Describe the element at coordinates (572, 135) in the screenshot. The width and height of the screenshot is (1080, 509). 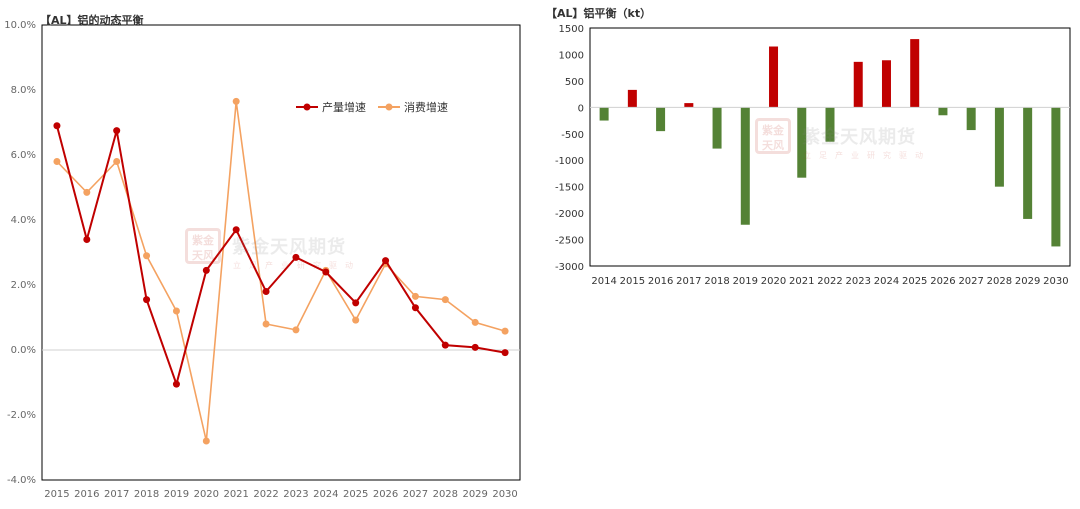
I see `y-tick-label: -500` at that location.